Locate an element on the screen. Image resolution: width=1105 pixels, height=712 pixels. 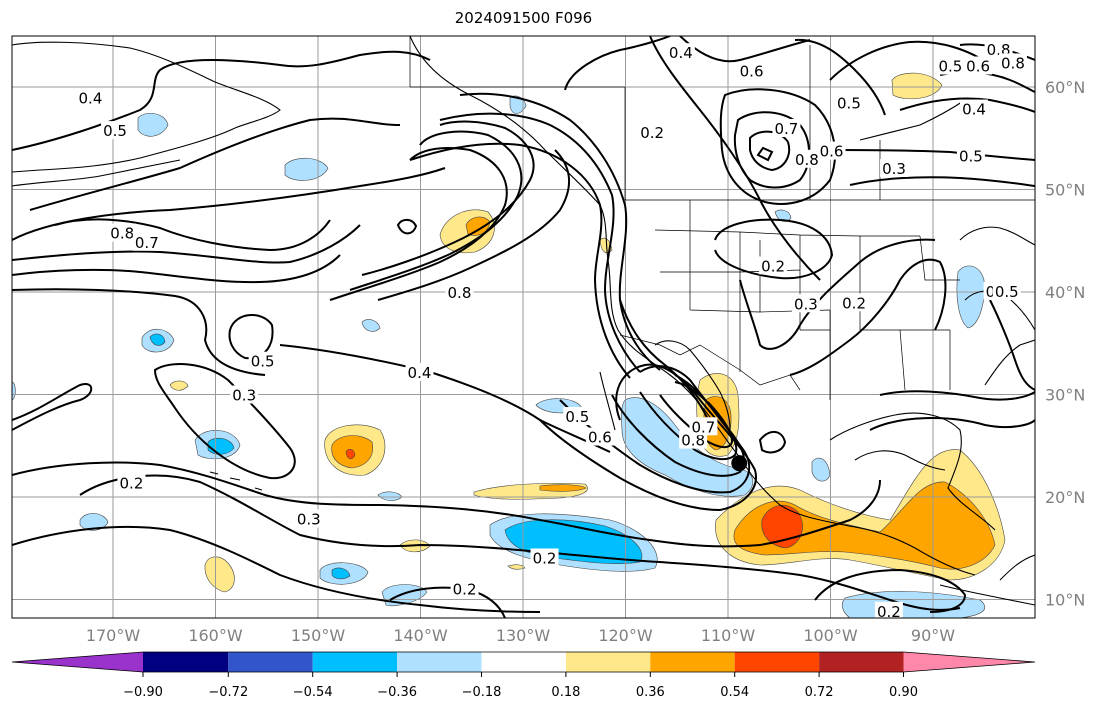
colorbar-tick-label: 0.54 is located at coordinates (734, 692).